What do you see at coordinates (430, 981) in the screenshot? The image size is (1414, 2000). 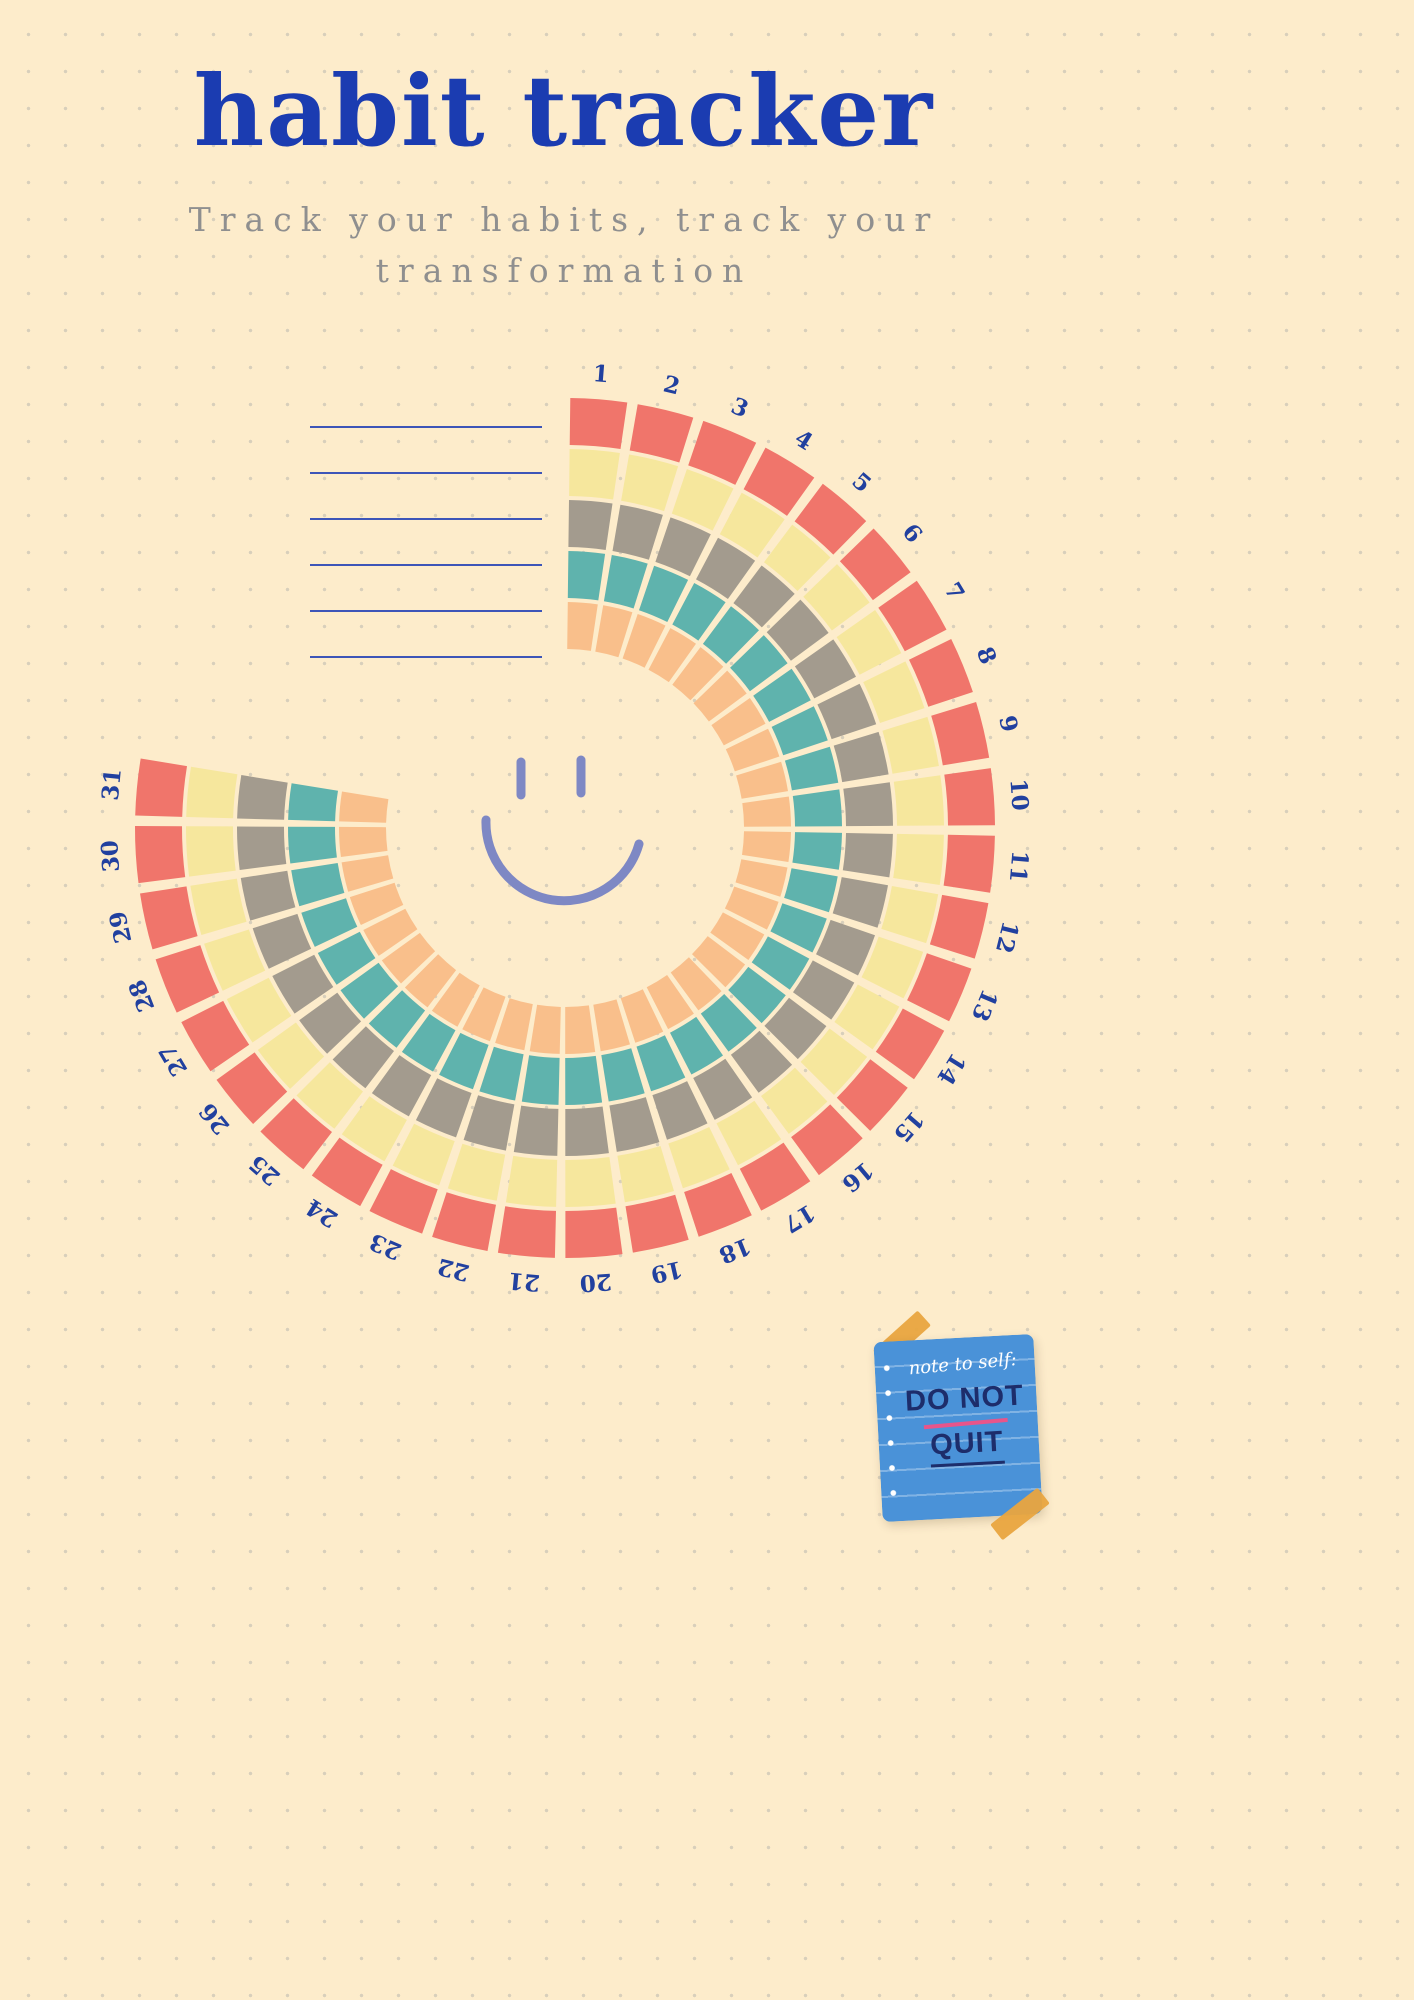 I see `day-25-ring-5-cell` at bounding box center [430, 981].